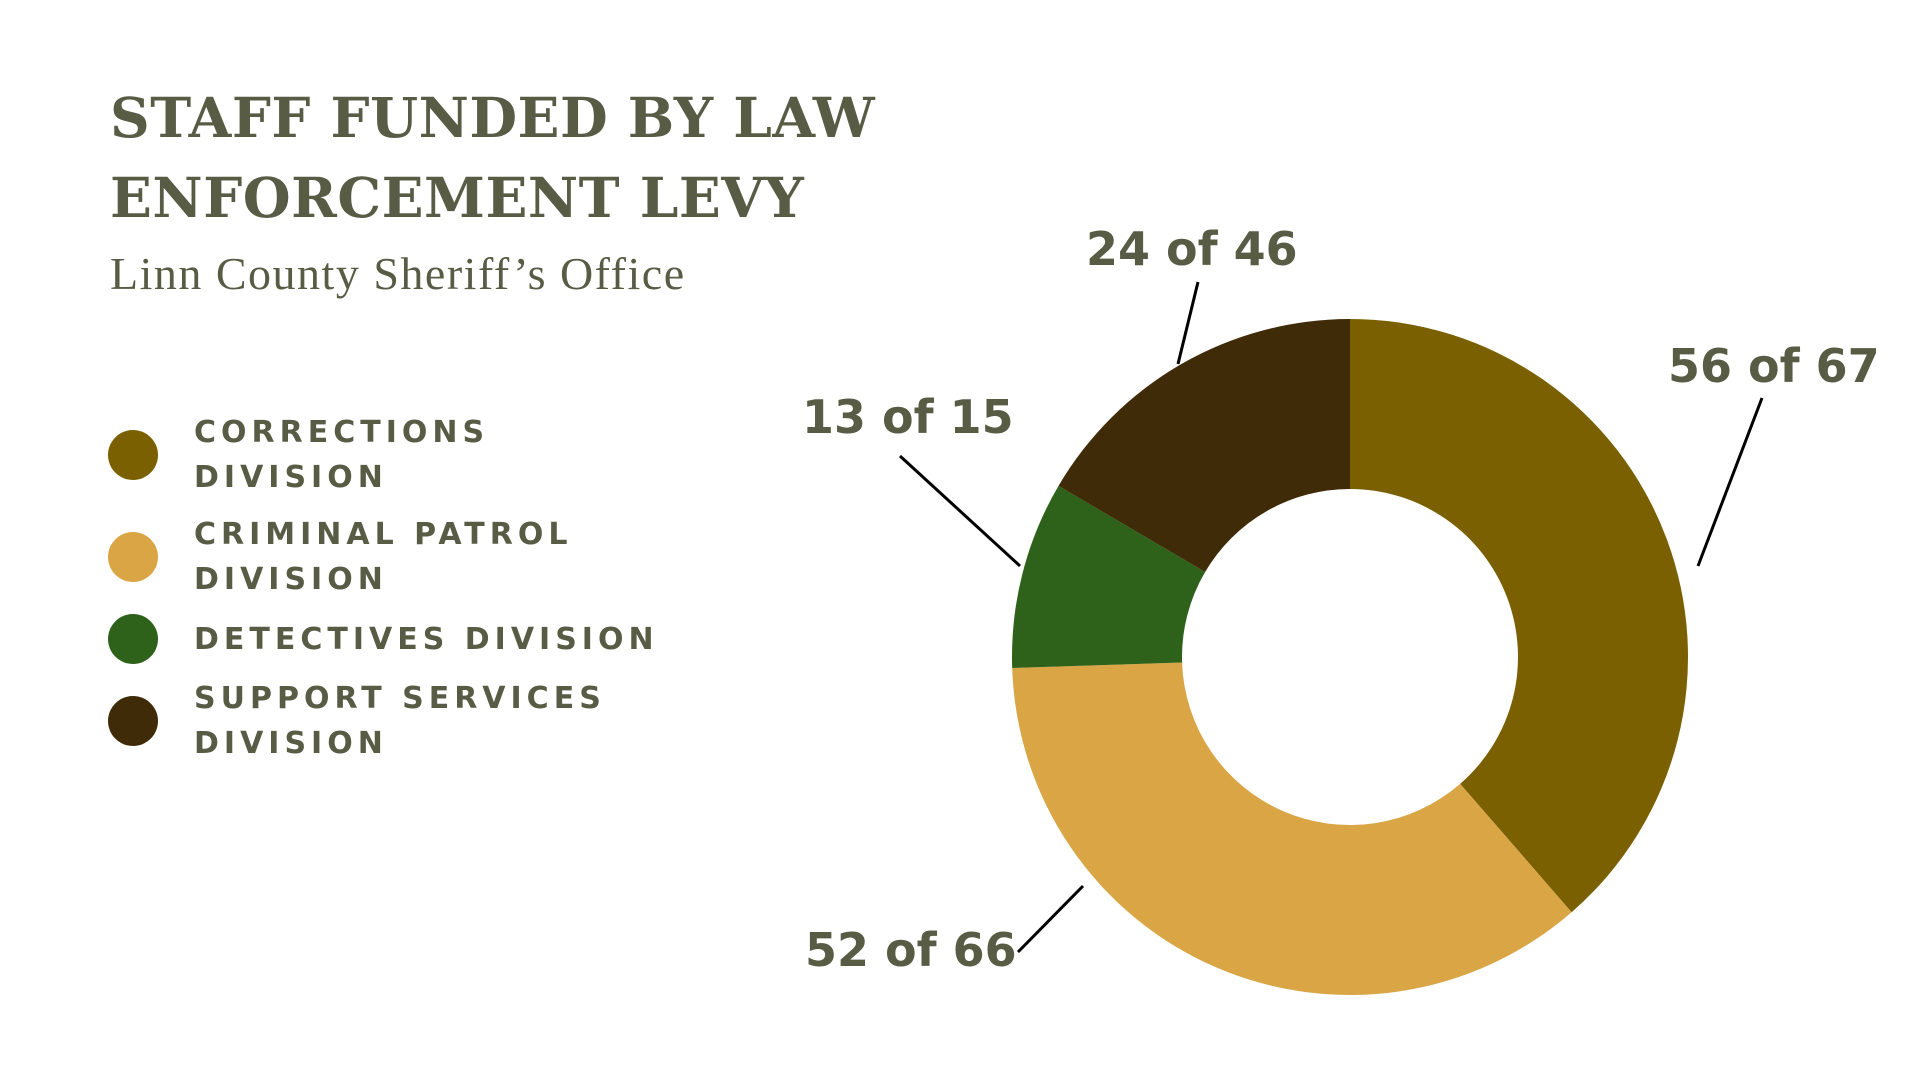 The width and height of the screenshot is (1920, 1080). Describe the element at coordinates (911, 950) in the screenshot. I see `data-label-criminal-patrol: 52 of 66` at that location.